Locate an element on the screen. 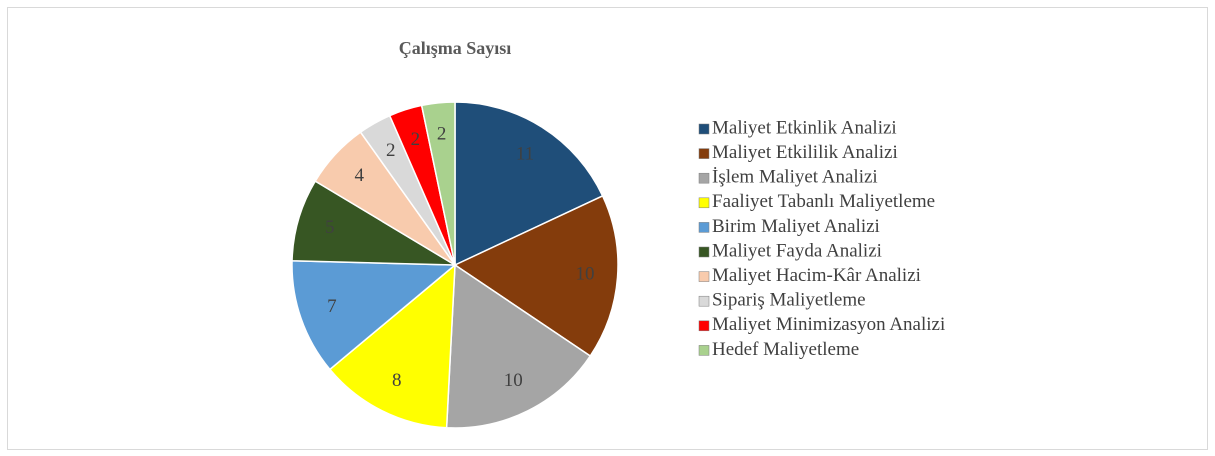  legend-label: Maliyet Etkinlik Analizi is located at coordinates (804, 127).